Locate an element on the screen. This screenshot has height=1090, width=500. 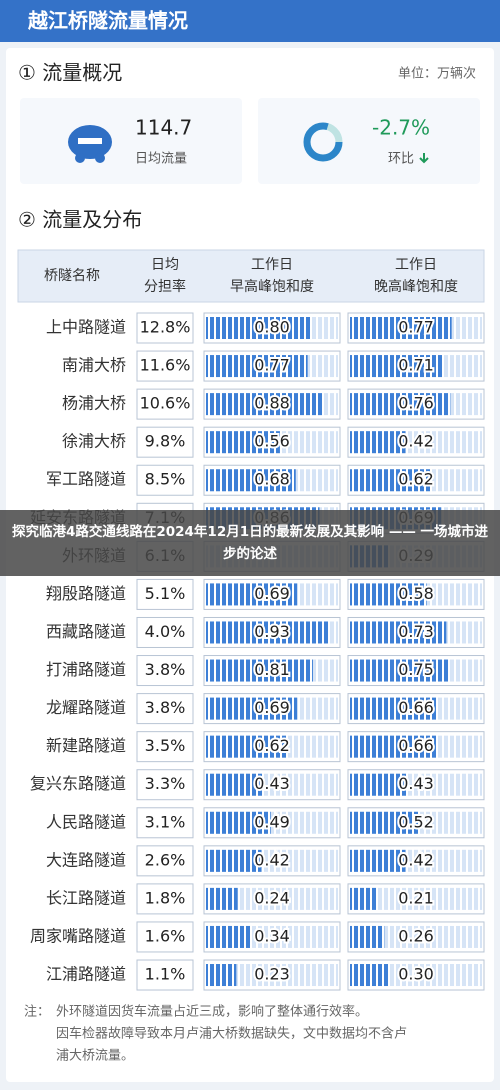
bar-value: 0.69 is located at coordinates (272, 707).